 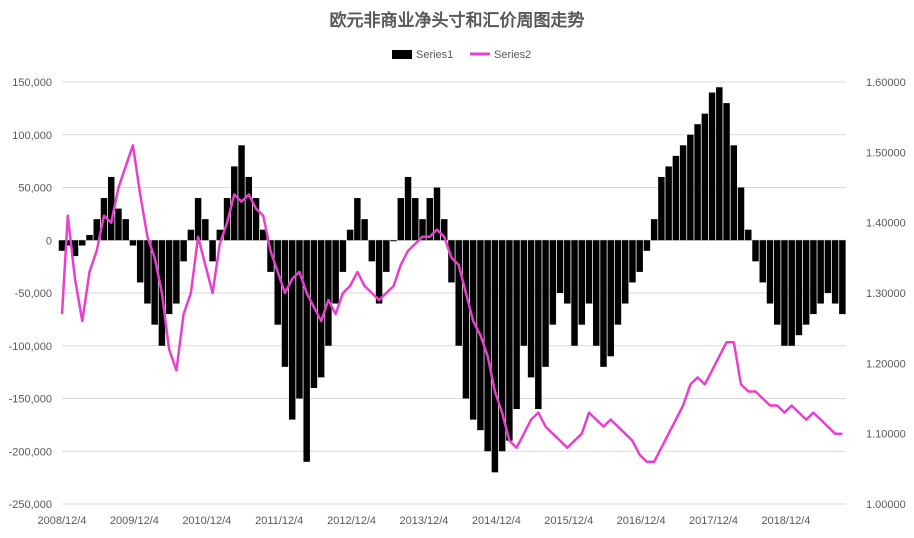 What do you see at coordinates (33, 294) in the screenshot?
I see `y-left-tick-label: -50,000` at bounding box center [33, 294].